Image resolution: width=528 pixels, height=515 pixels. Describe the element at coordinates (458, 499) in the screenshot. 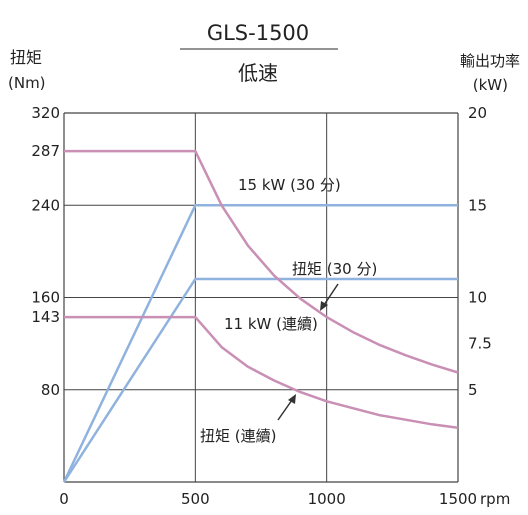

I see `tick-label-x: 1500` at that location.